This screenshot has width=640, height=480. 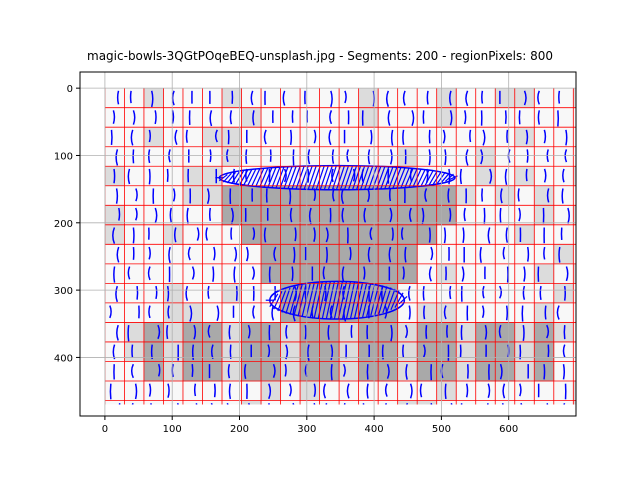 What do you see at coordinates (63, 358) in the screenshot?
I see `y-tick-label: 400` at bounding box center [63, 358].